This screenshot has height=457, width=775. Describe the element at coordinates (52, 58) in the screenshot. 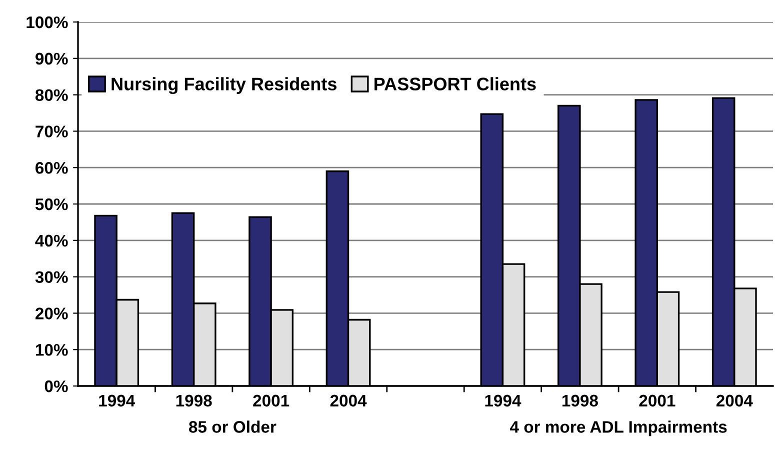

I see `y-tick-label: 90%` at that location.